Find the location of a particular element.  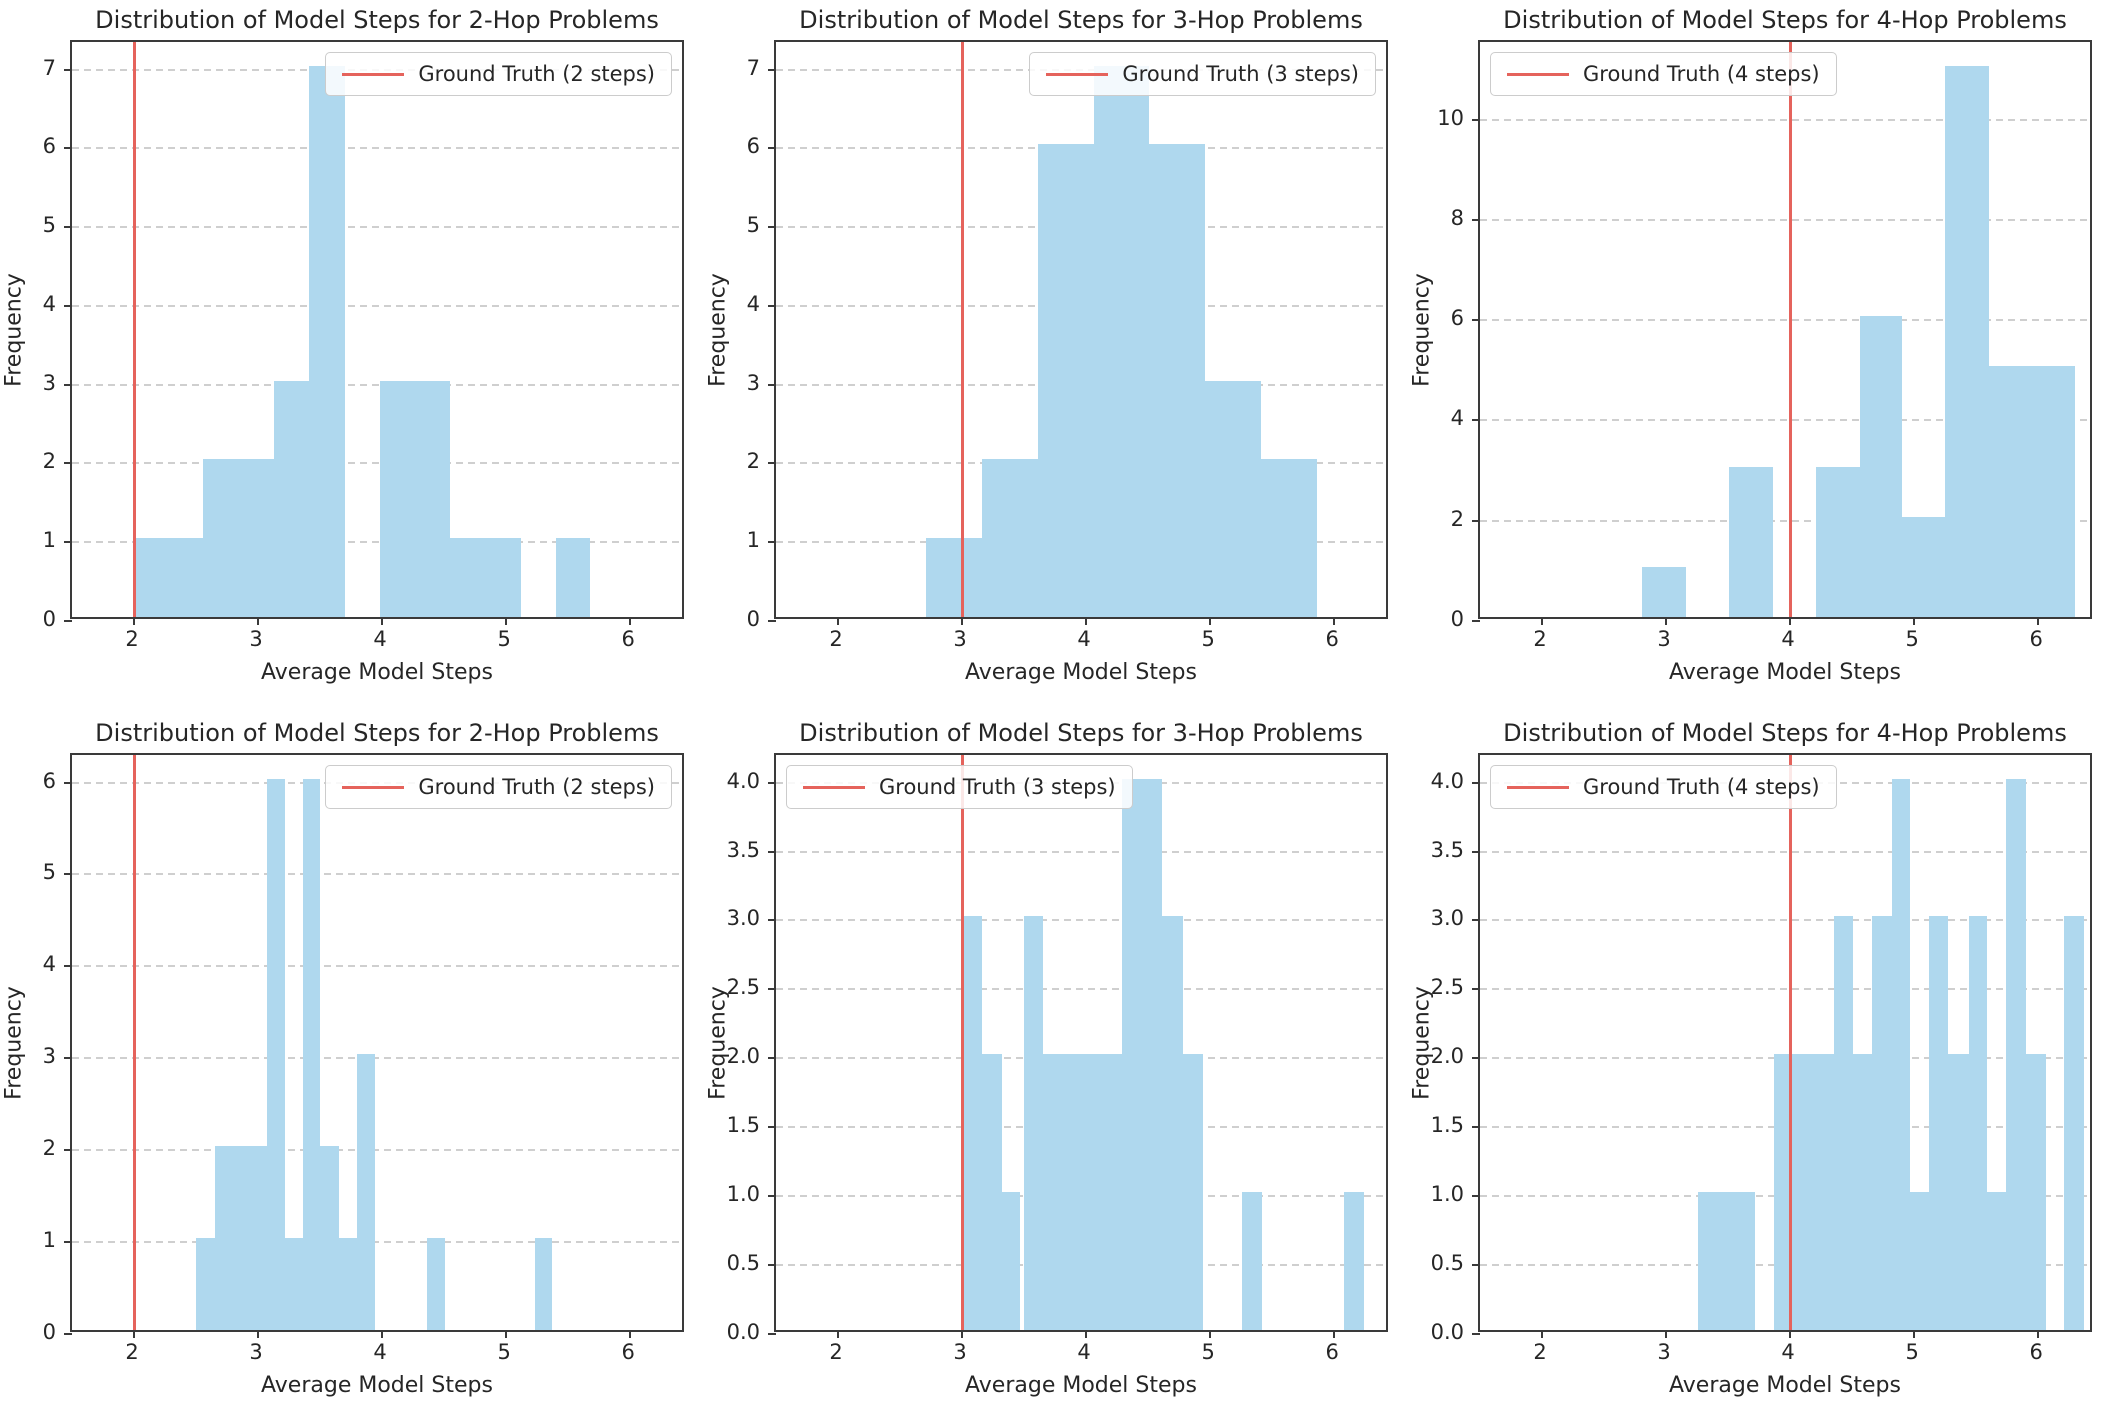

y-tick-label: 0.0 is located at coordinates (1447, 1332).